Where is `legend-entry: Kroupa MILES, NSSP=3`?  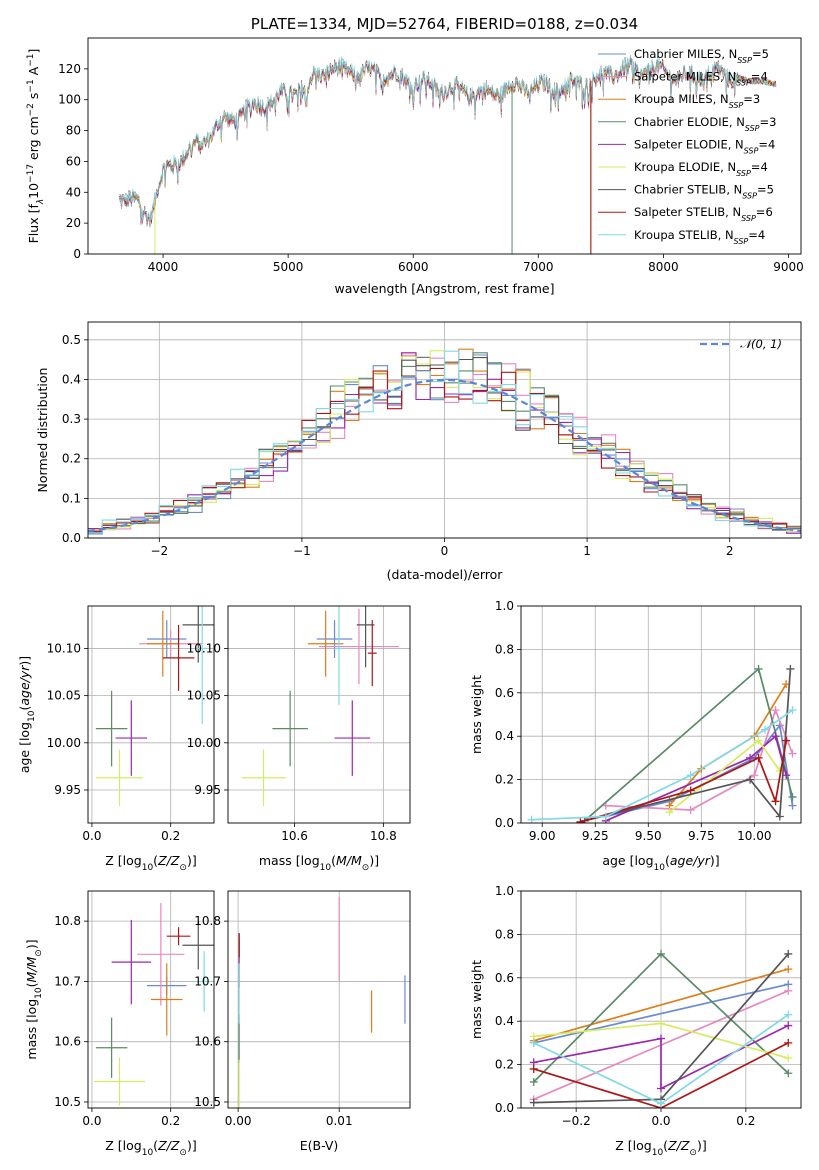 legend-entry: Kroupa MILES, NSSP=3 is located at coordinates (697, 101).